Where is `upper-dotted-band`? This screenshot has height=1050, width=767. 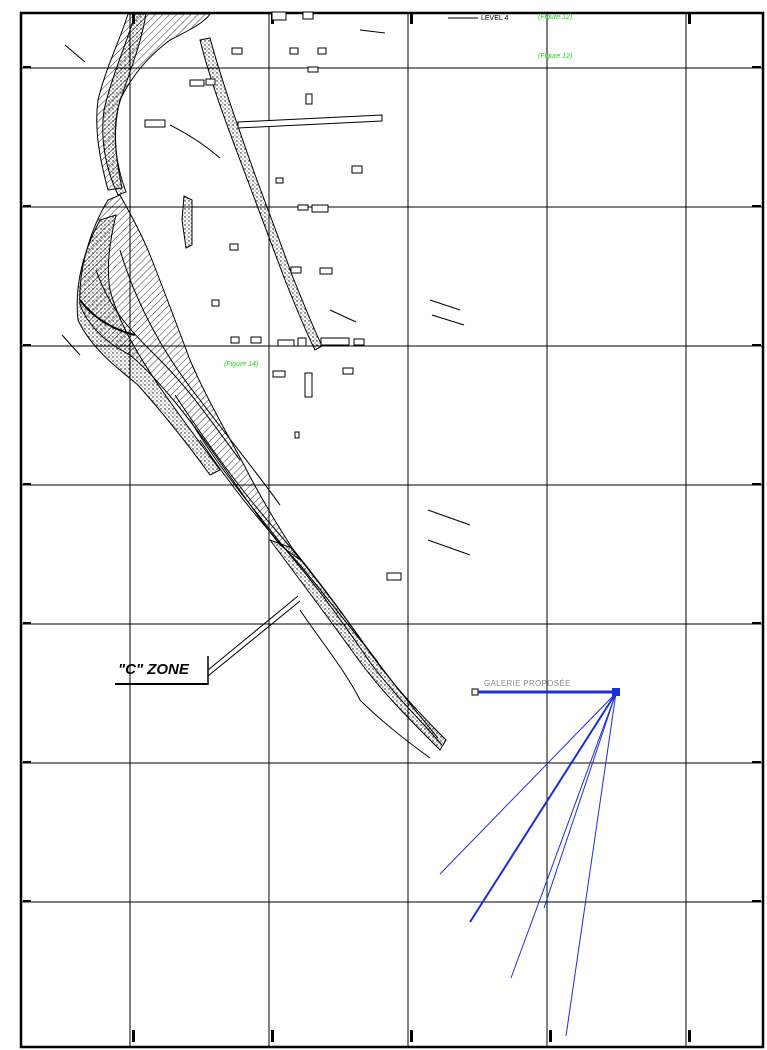 upper-dotted-band is located at coordinates (124, 104).